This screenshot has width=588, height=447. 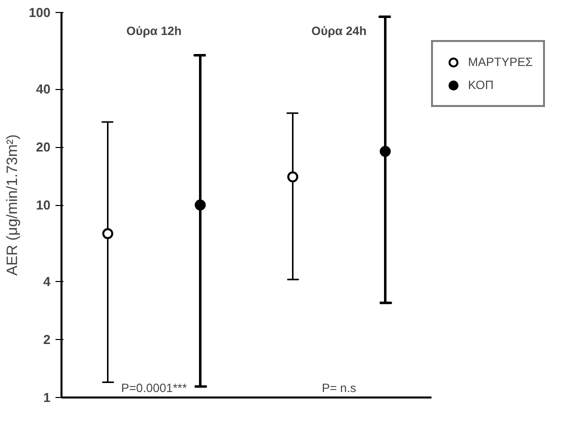 What do you see at coordinates (43, 147) in the screenshot?
I see `y-tick-label: 20` at bounding box center [43, 147].